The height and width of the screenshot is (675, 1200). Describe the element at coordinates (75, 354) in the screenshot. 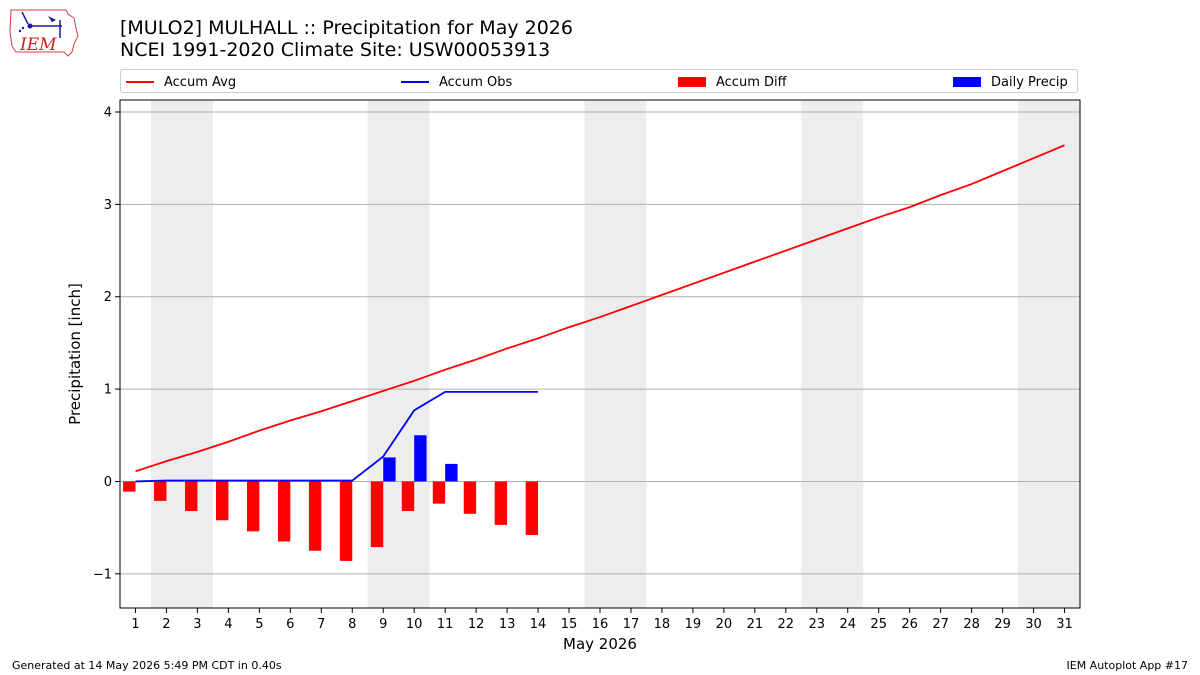

I see `y-axis-label: Precipitation [inch]` at that location.